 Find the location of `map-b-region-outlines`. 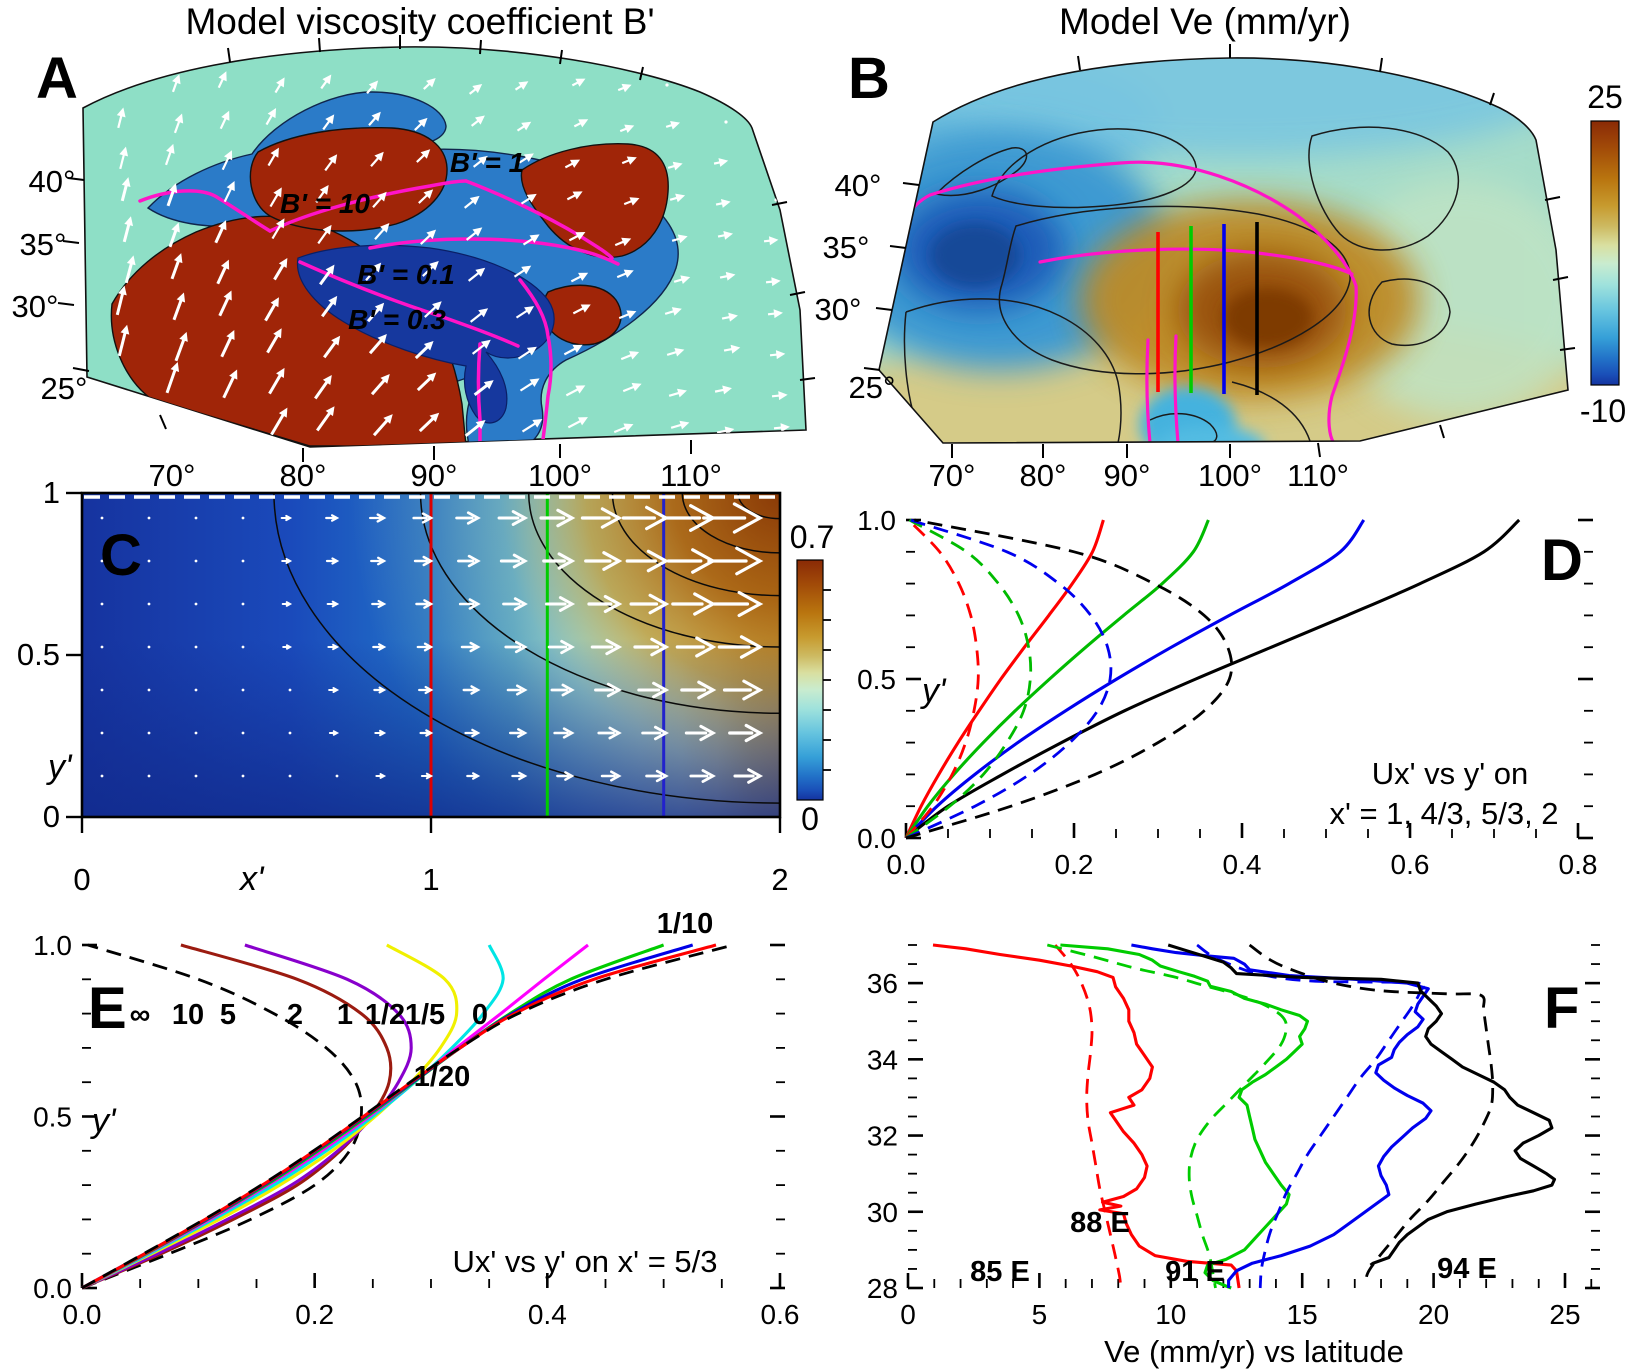

map-b-region-outlines is located at coordinates (1181, 285).